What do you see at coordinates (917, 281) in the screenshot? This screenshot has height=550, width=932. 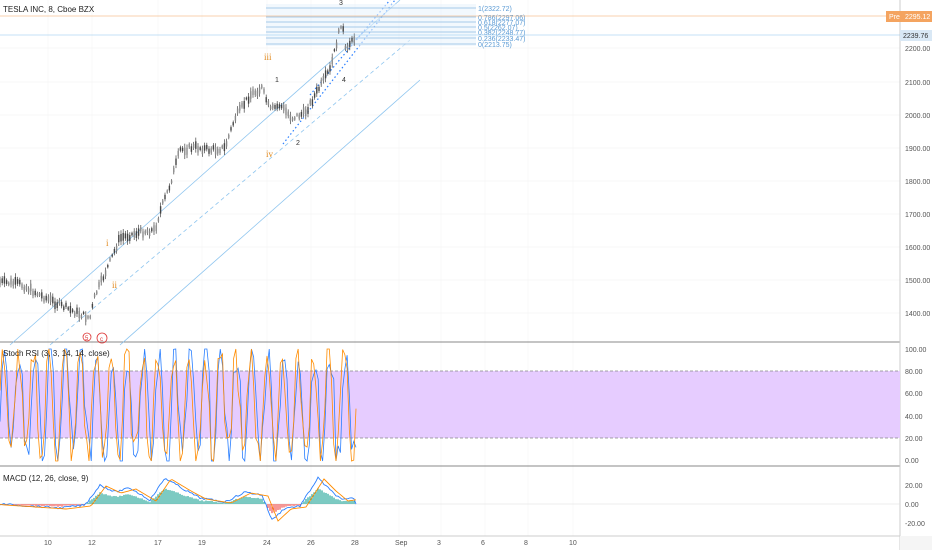 I see `price-tick: 1500.00` at bounding box center [917, 281].